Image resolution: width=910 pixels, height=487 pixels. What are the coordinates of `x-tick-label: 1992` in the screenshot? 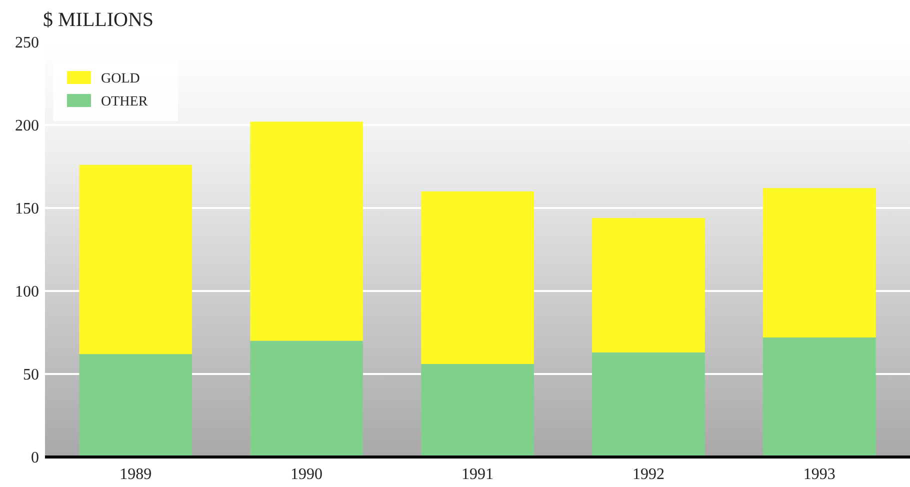 It's located at (648, 474).